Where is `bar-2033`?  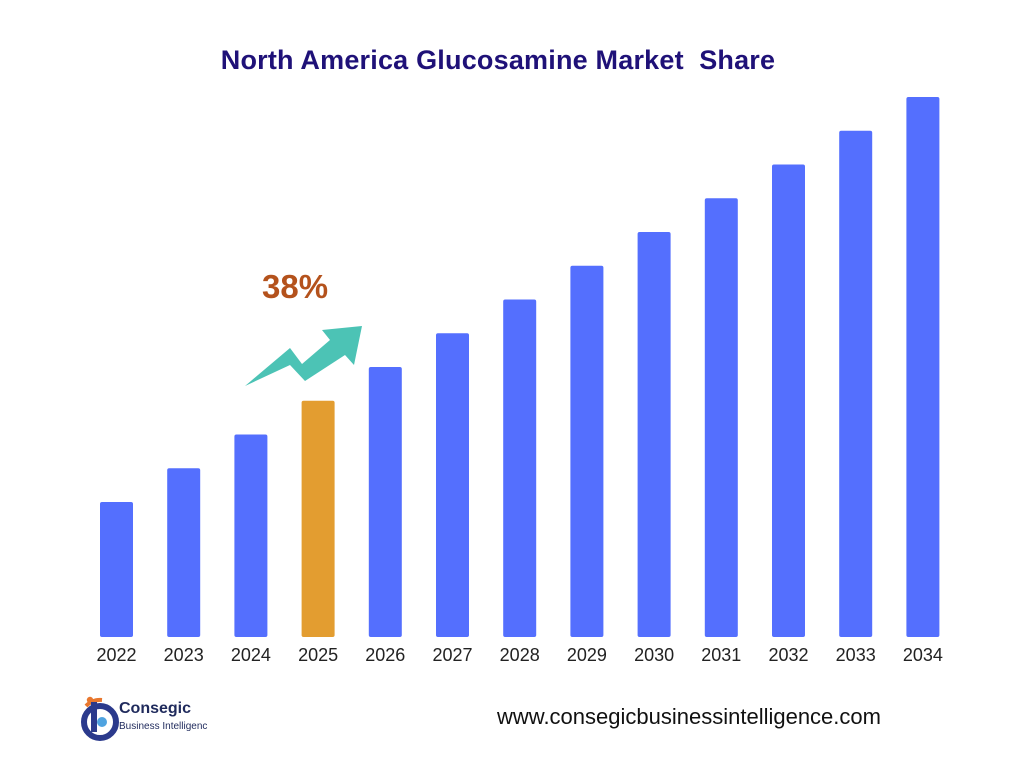
bar-2033 is located at coordinates (856, 383).